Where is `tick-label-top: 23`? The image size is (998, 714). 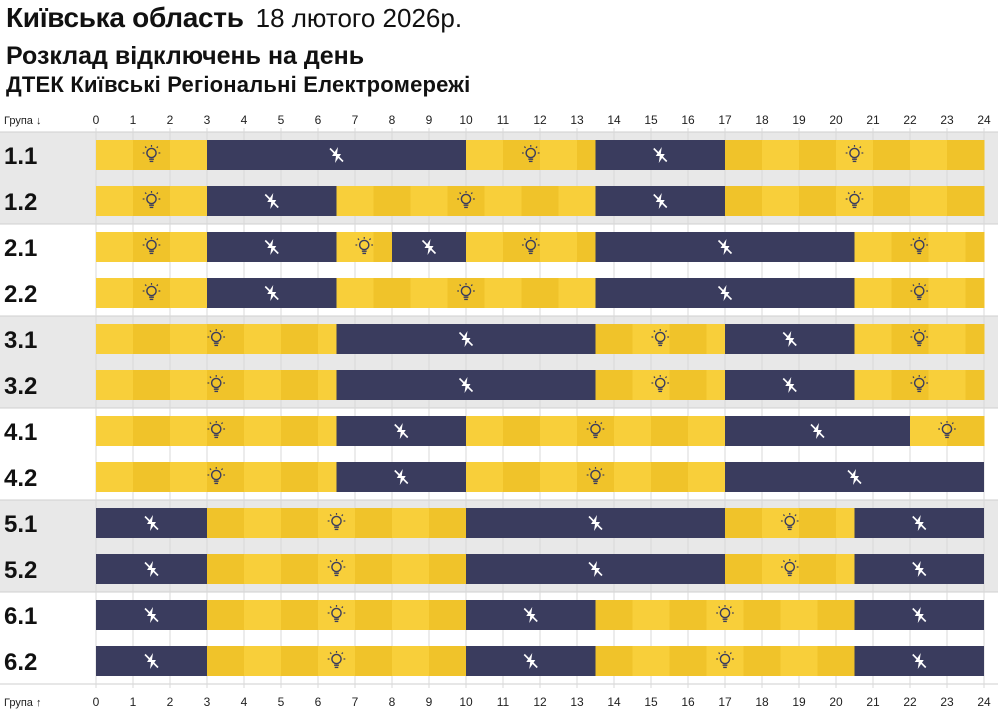
tick-label-top: 23 is located at coordinates (947, 120).